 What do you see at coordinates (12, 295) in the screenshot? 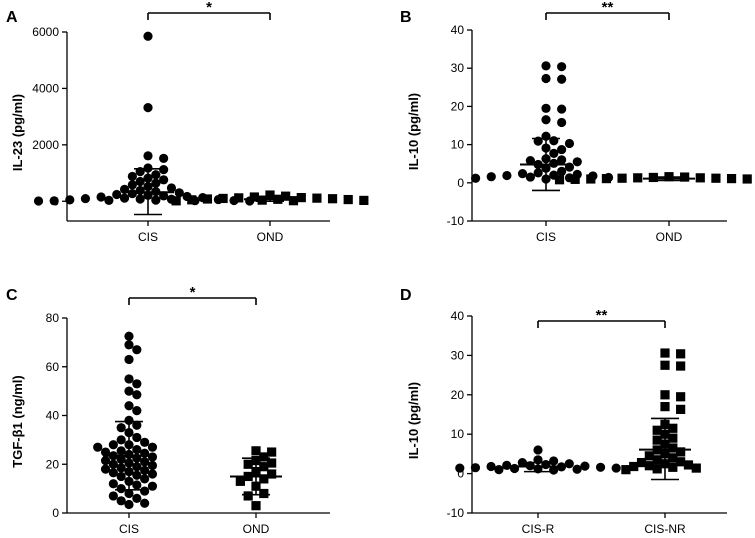
I see `panel-letter: C` at bounding box center [12, 295].